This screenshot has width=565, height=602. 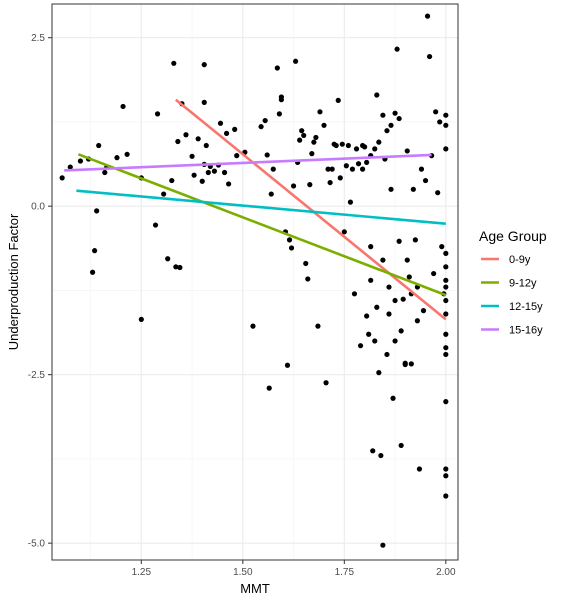 I want to click on legend-title: Age Group, so click(x=513, y=236).